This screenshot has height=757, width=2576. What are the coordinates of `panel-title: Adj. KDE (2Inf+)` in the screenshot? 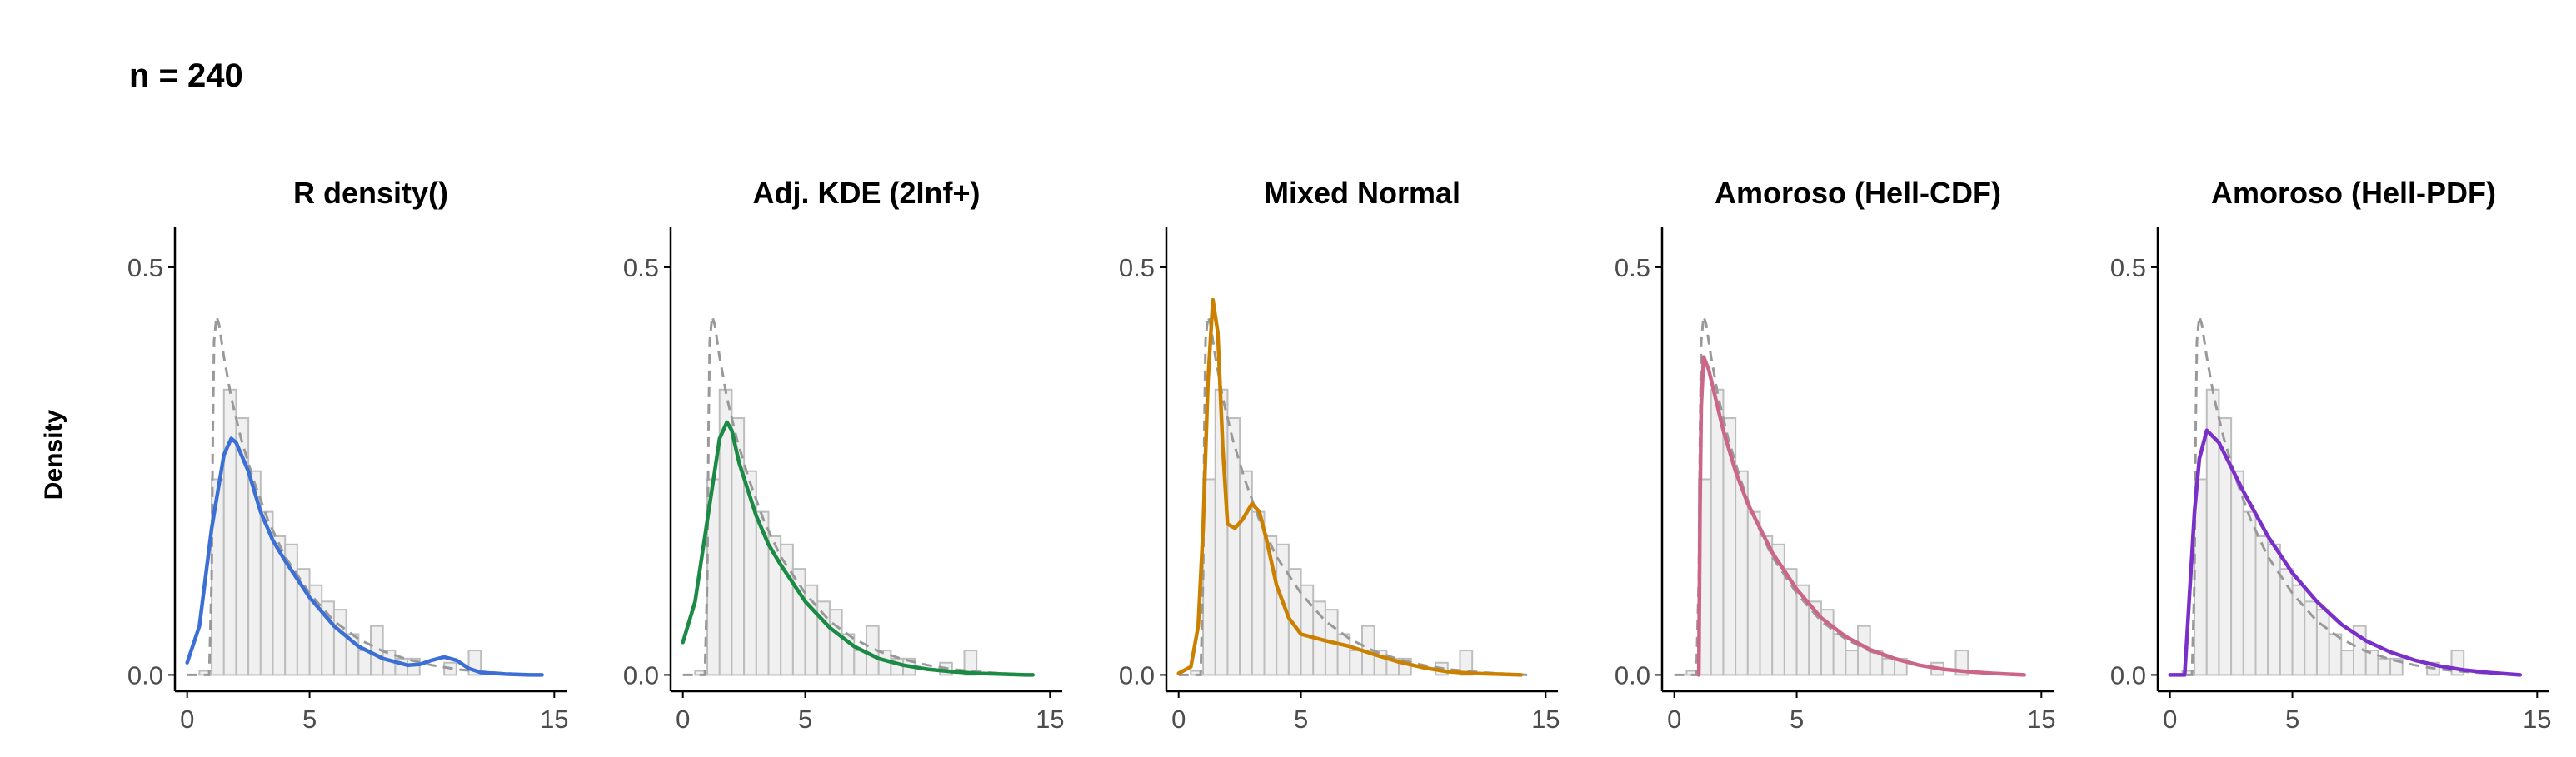 It's located at (866, 193).